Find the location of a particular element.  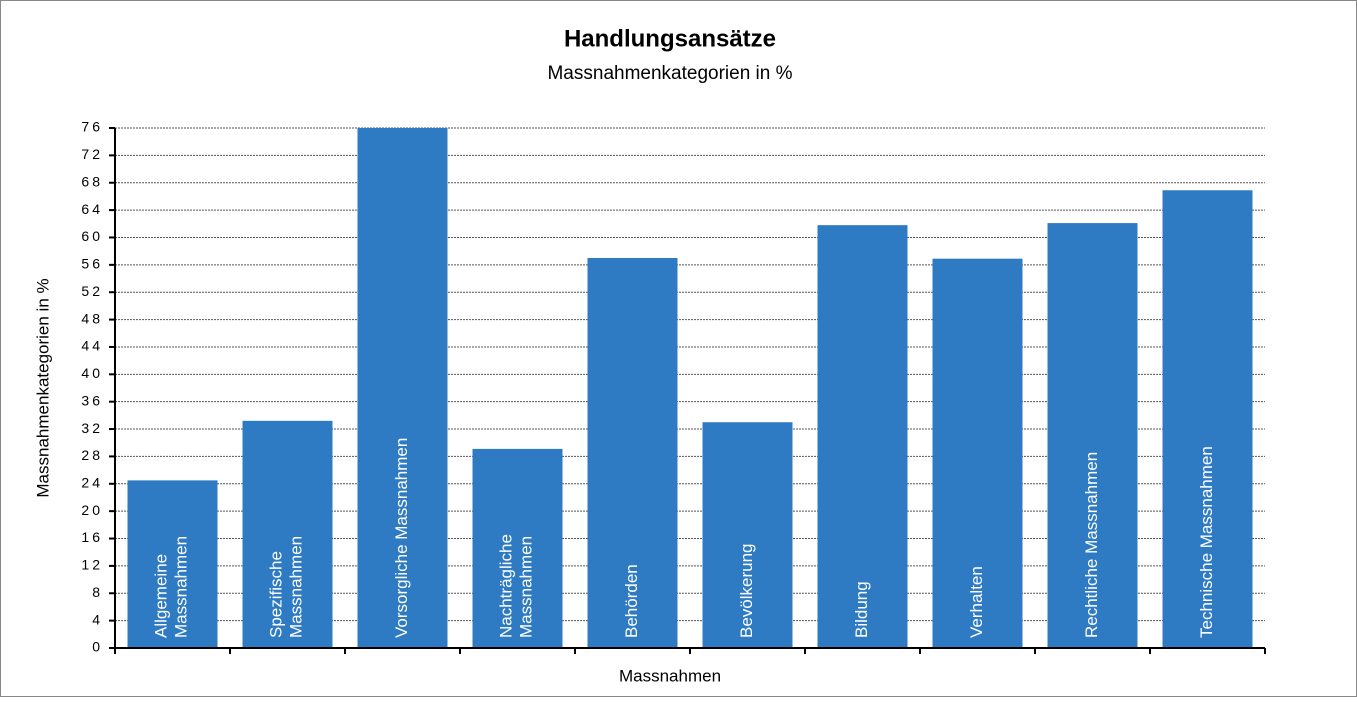

y-tick-label: 0 is located at coordinates (97, 647).